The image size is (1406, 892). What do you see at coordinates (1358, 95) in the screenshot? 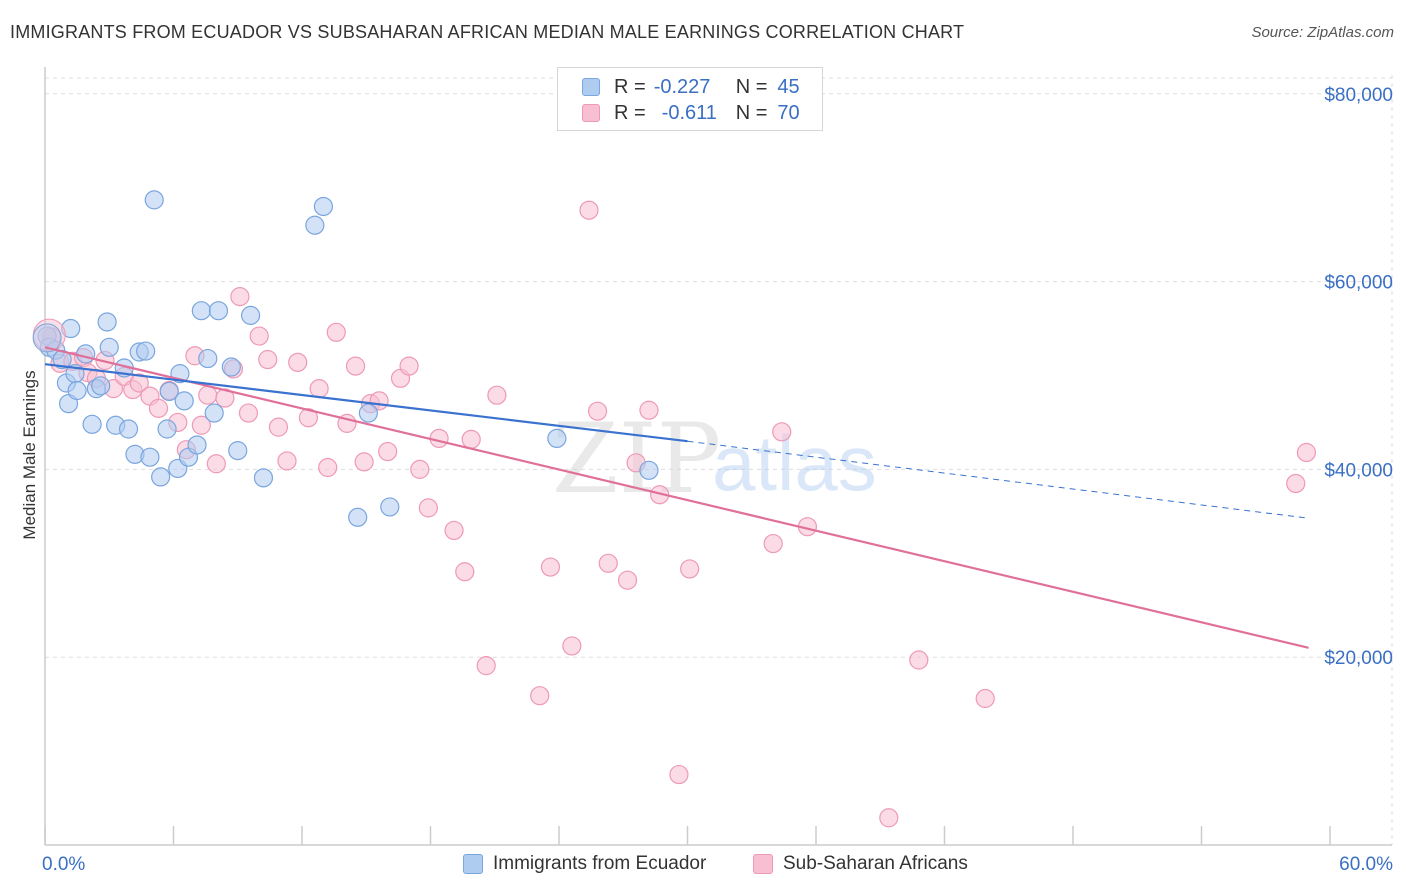
I see `y-tick-label: $80,000` at bounding box center [1358, 95].